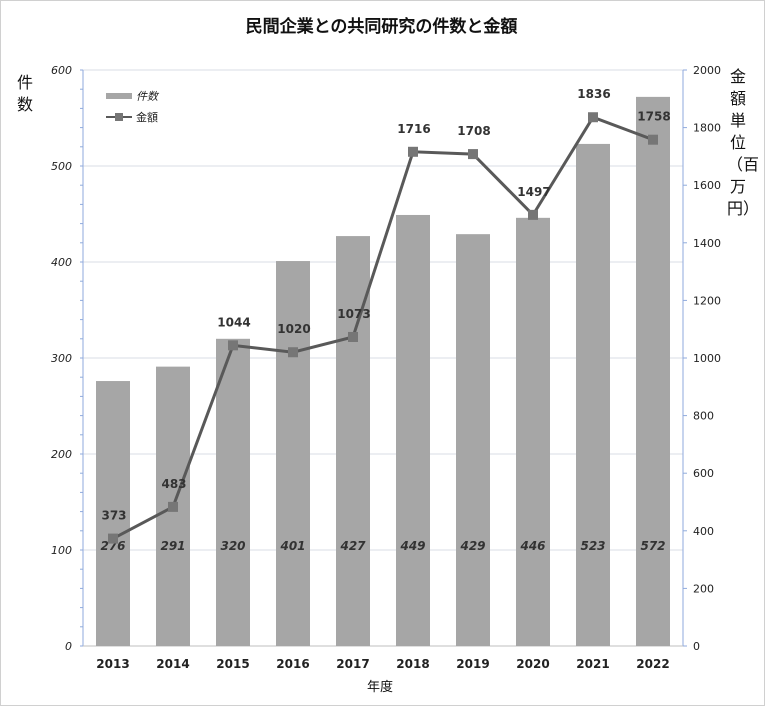  I want to click on bar-data-label: 291, so click(172, 546).